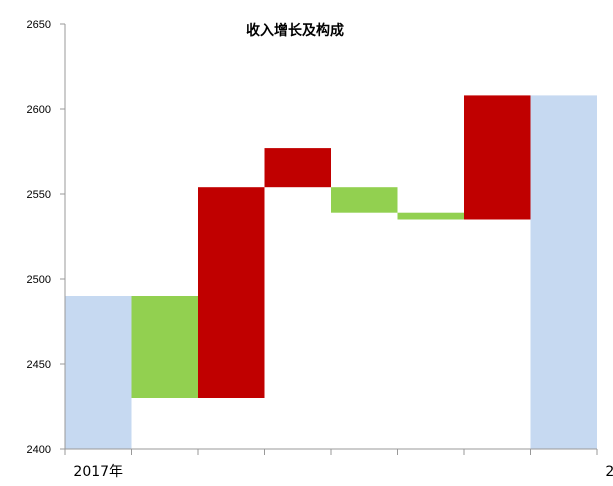 This screenshot has width=613, height=486. What do you see at coordinates (46, 237) in the screenshot?
I see `y-axis: 2400 2450 2500 2550 2600 2650` at bounding box center [46, 237].